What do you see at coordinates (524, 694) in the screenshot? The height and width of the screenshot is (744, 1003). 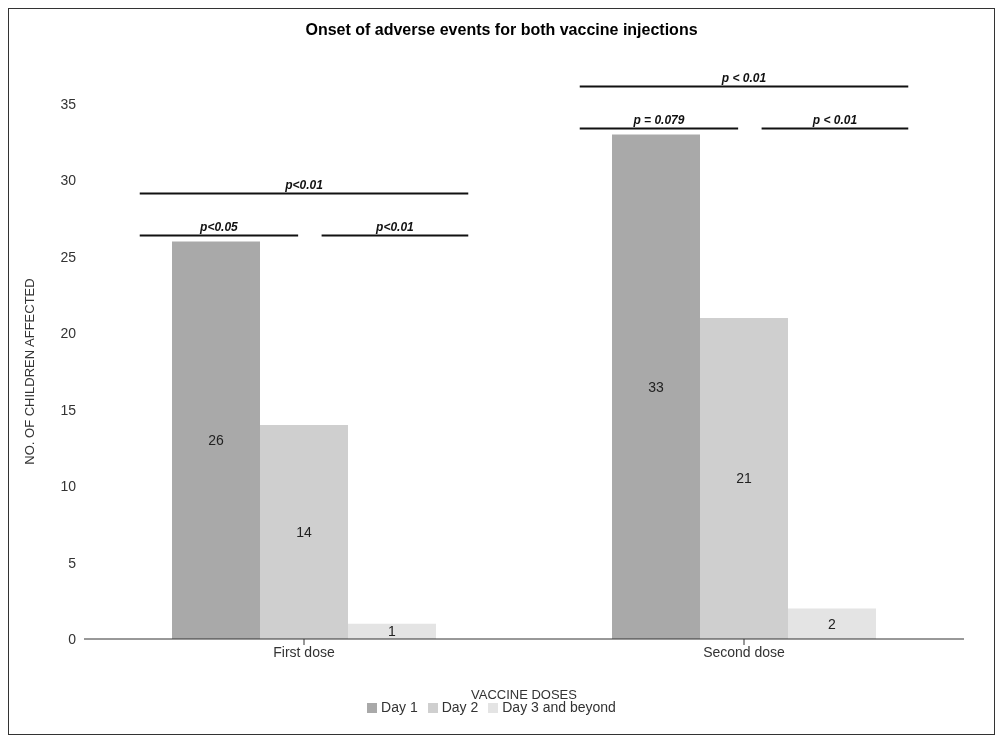 I see `x-axis-title: VACCINE DOSES` at bounding box center [524, 694].